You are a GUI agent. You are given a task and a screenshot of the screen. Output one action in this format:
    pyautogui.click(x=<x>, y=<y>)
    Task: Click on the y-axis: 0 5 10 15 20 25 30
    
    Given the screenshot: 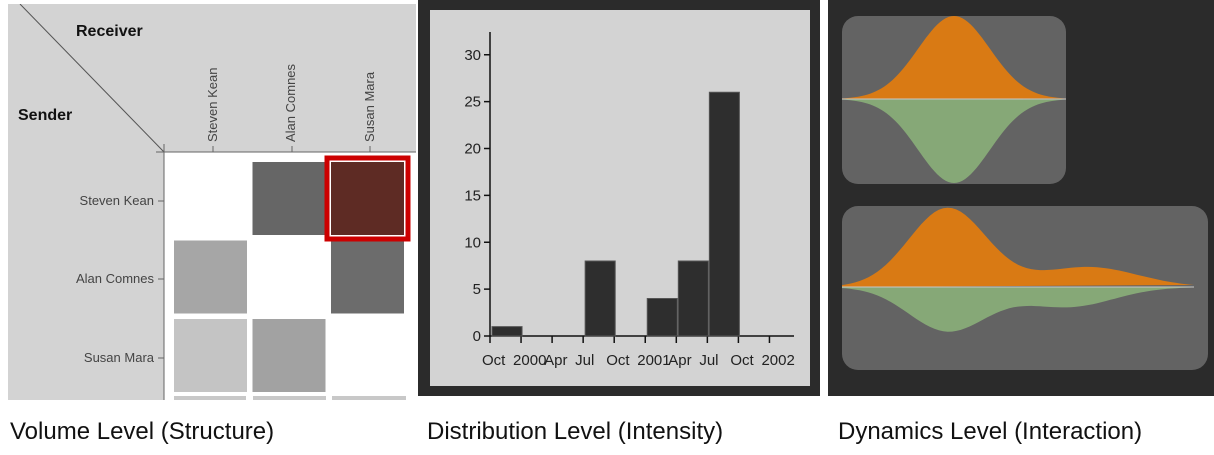 What is the action you would take?
    pyautogui.click(x=477, y=188)
    